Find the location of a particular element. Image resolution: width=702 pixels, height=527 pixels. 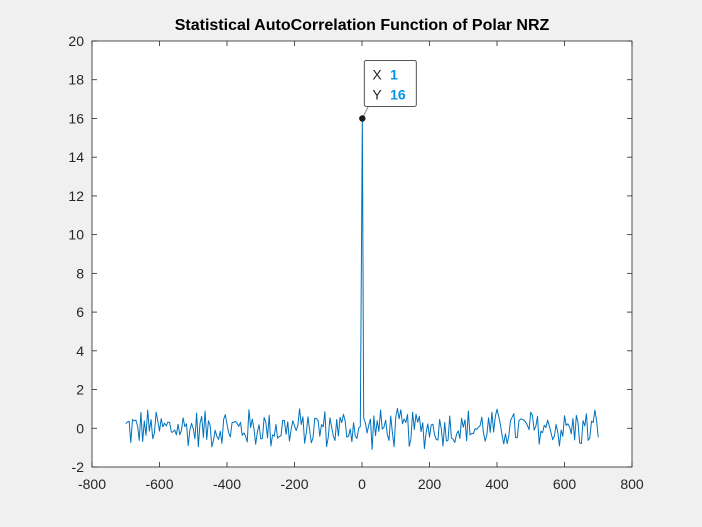

y-tick-label: -2 is located at coordinates (78, 467).